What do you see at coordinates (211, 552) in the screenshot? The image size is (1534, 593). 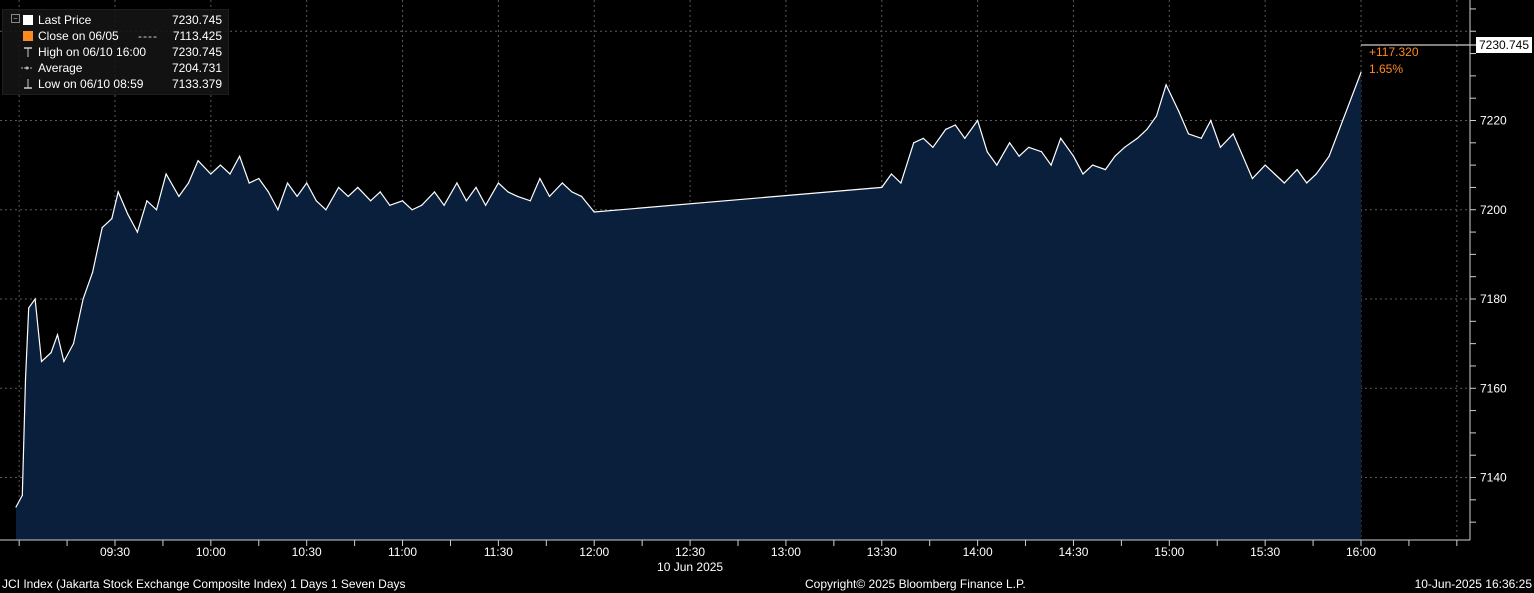 I see `x-tick-label: 10:00` at bounding box center [211, 552].